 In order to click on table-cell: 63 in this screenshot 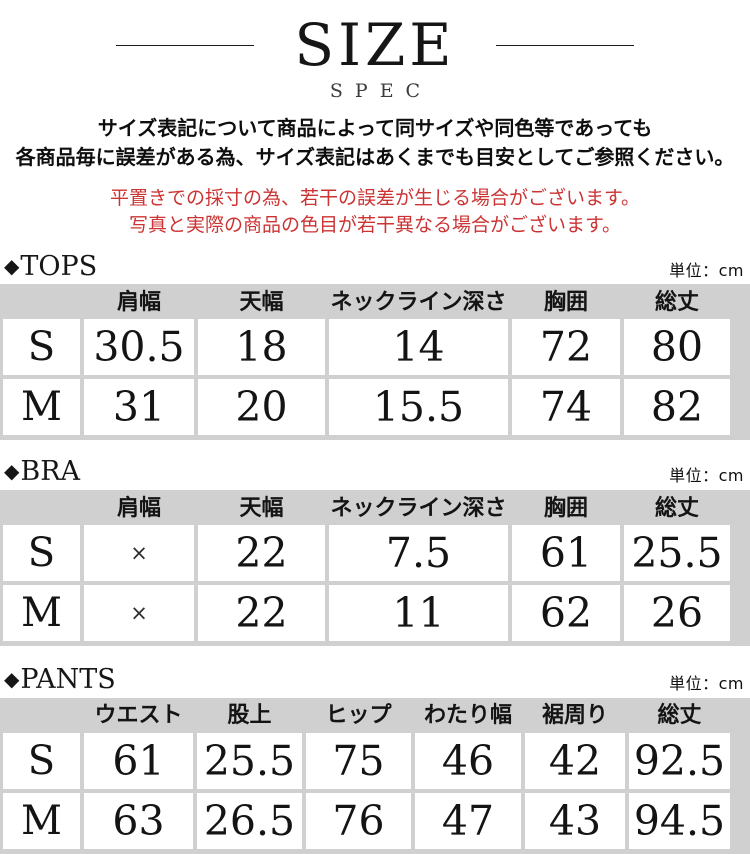, I will do `click(138, 820)`.